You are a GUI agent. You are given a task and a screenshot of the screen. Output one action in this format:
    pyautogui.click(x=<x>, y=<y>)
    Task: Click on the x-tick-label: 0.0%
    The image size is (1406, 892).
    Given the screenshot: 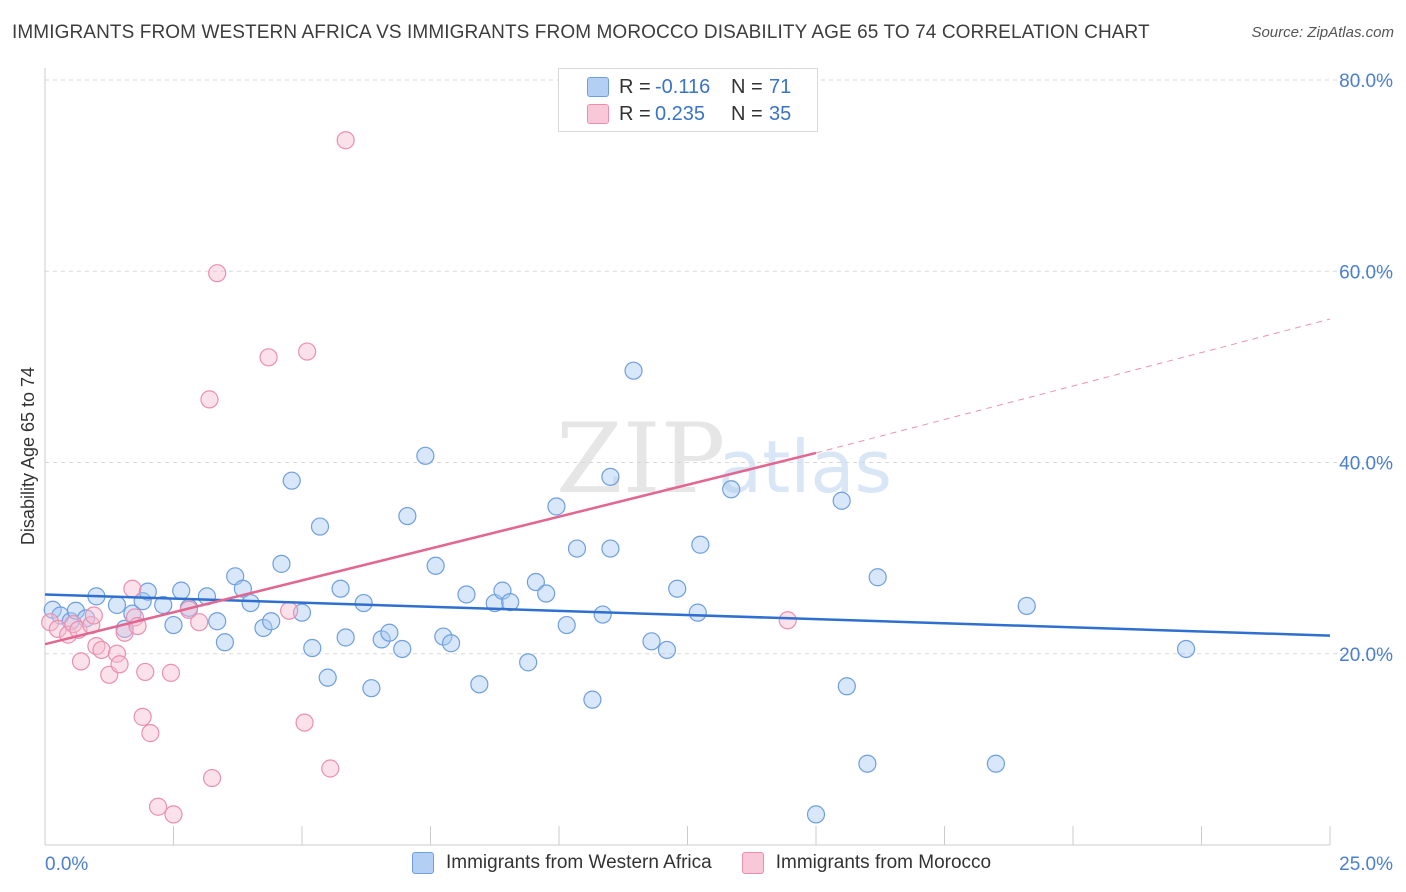 What is the action you would take?
    pyautogui.click(x=66, y=864)
    